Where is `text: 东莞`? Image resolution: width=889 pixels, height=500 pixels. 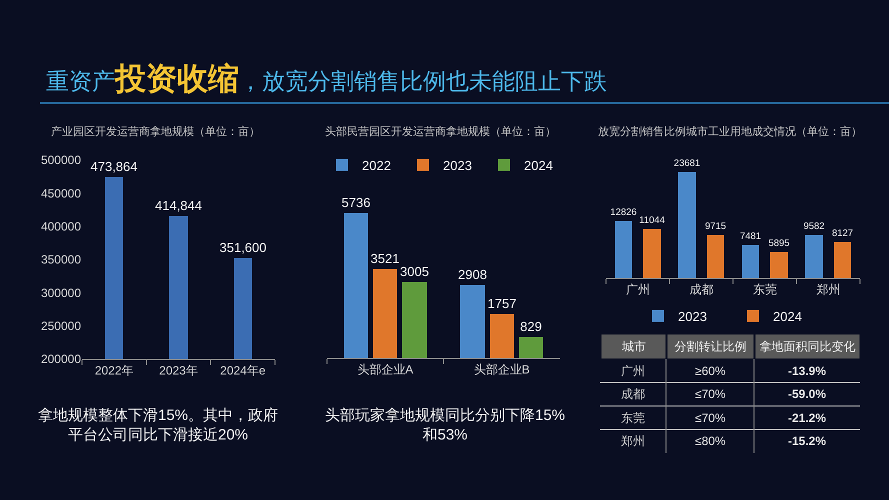 text: 东莞 is located at coordinates (633, 418).